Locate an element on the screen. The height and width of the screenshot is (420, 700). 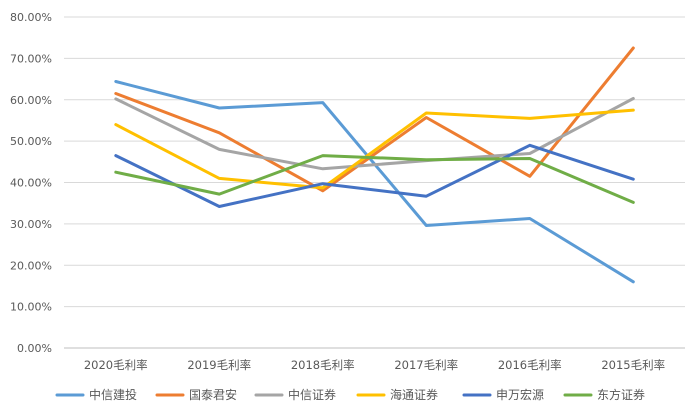
y-tick-label: 30.00% is located at coordinates (31, 224).